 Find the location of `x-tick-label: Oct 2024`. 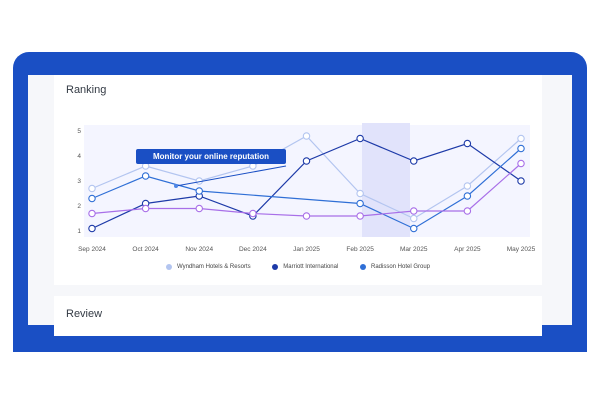

x-tick-label: Oct 2024 is located at coordinates (145, 249).